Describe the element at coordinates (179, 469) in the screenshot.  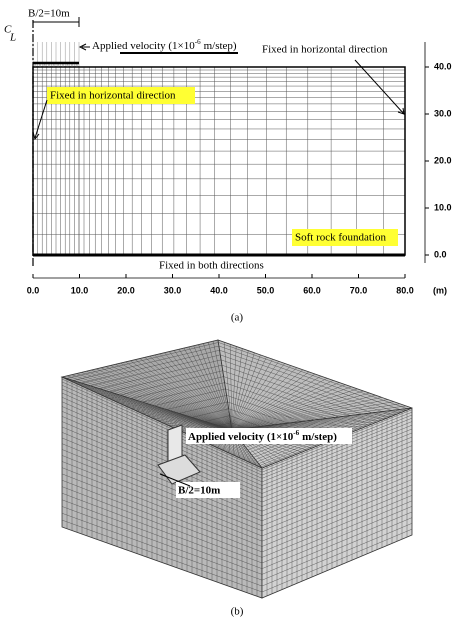
I see `footing-base` at that location.